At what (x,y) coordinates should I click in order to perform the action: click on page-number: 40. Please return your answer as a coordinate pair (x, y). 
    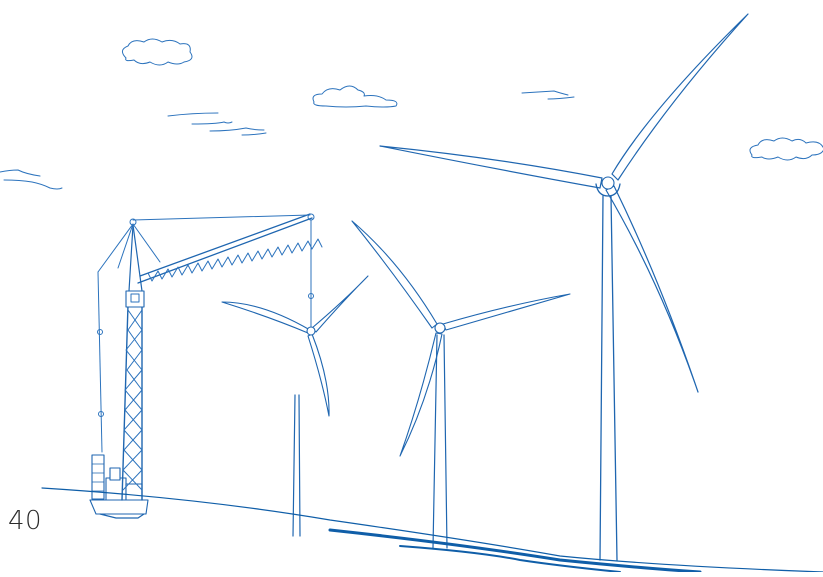
    Looking at the image, I should click on (25, 521).